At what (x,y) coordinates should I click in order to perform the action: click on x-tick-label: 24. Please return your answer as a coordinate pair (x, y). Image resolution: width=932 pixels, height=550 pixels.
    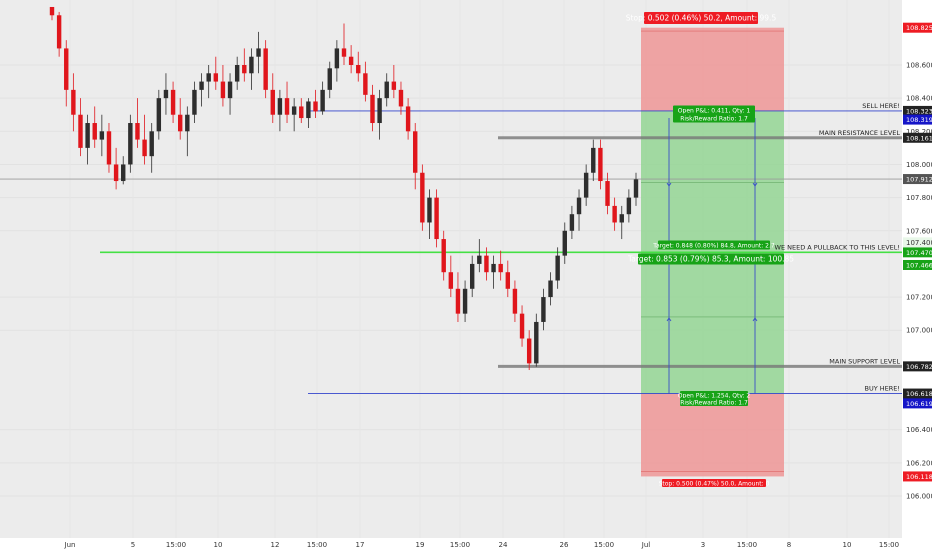
    Looking at the image, I should click on (503, 545).